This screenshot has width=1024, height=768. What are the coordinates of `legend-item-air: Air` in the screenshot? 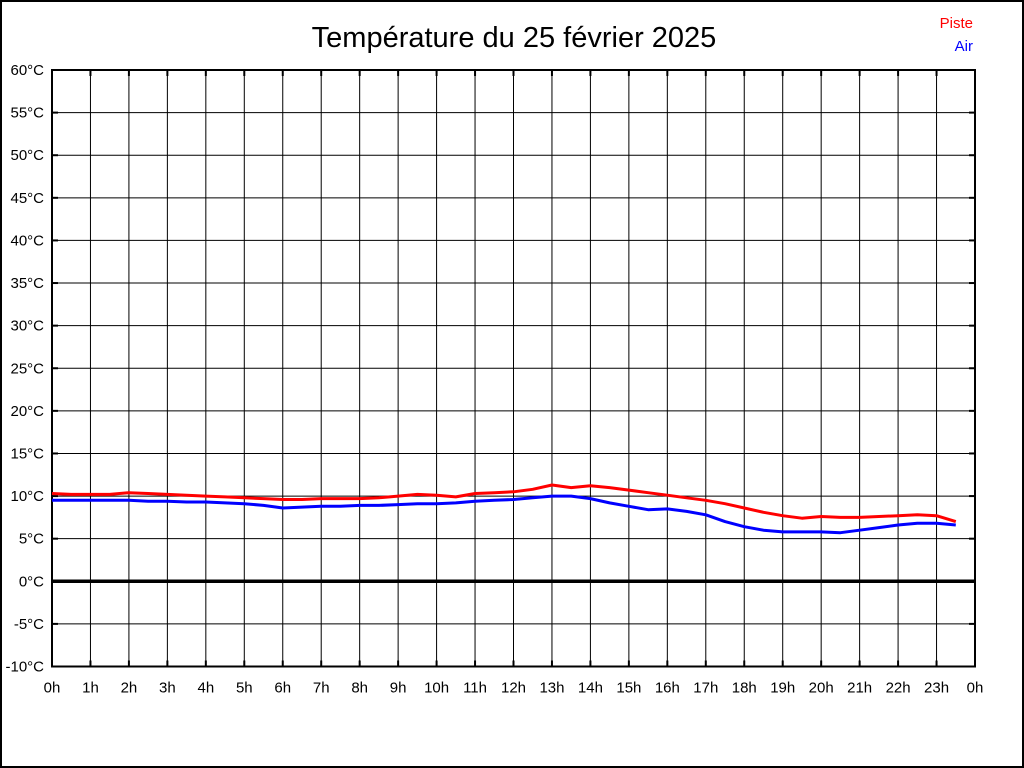 It's located at (963, 46).